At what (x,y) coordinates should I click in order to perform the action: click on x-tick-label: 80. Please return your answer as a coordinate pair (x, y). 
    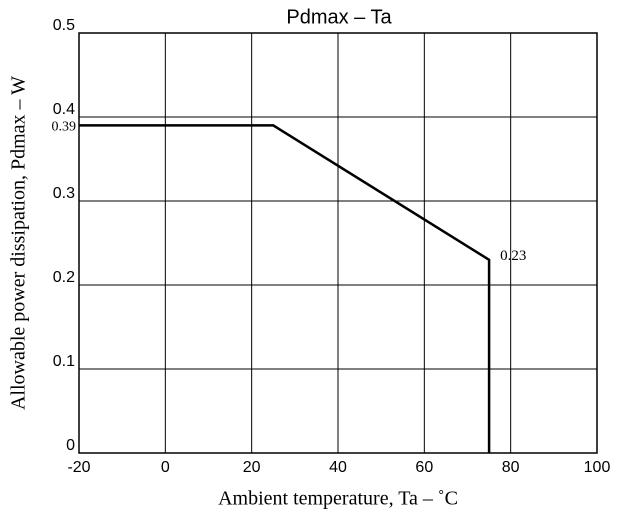
    Looking at the image, I should click on (511, 467).